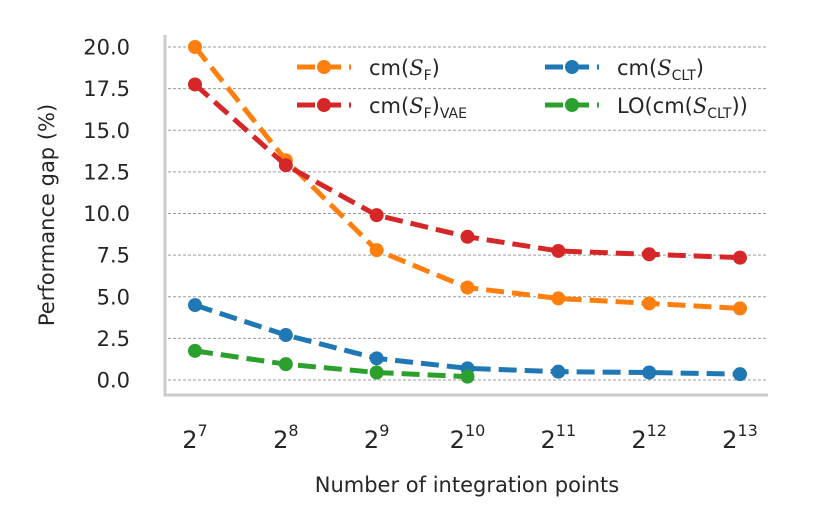 The height and width of the screenshot is (529, 830). What do you see at coordinates (106, 89) in the screenshot?
I see `y-tick-label: 17.5` at bounding box center [106, 89].